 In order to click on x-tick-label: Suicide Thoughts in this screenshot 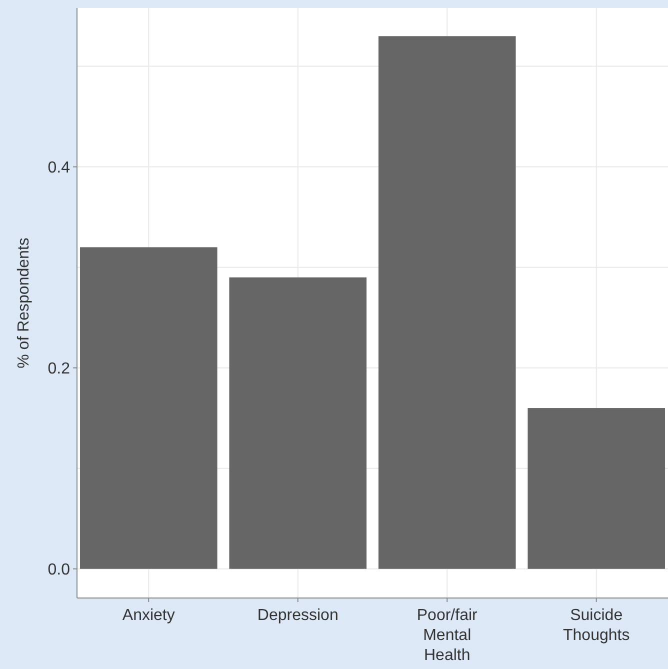, I will do `click(596, 625)`.